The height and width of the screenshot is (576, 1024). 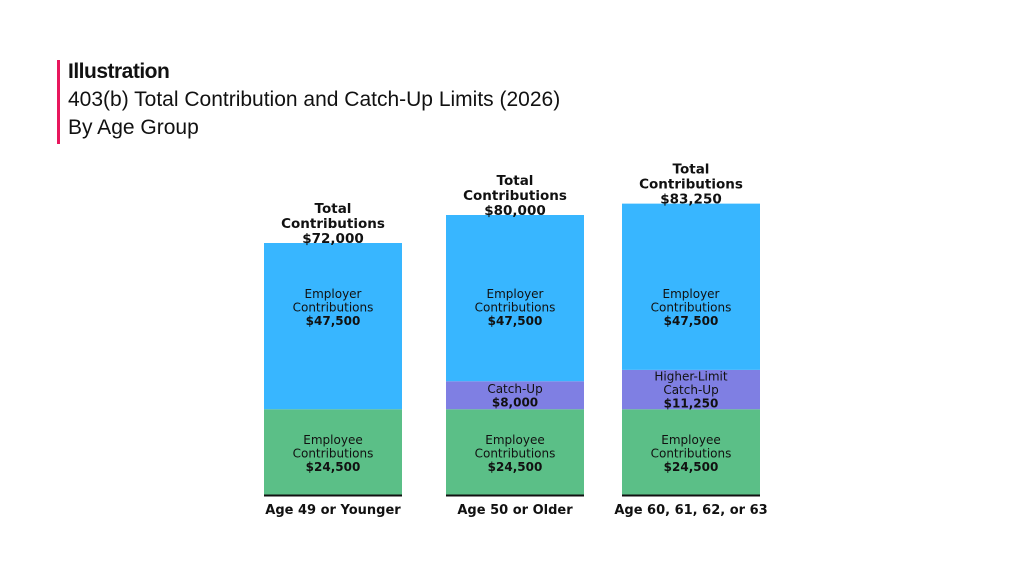 I want to click on bar-segment-catch-up, so click(x=515, y=395).